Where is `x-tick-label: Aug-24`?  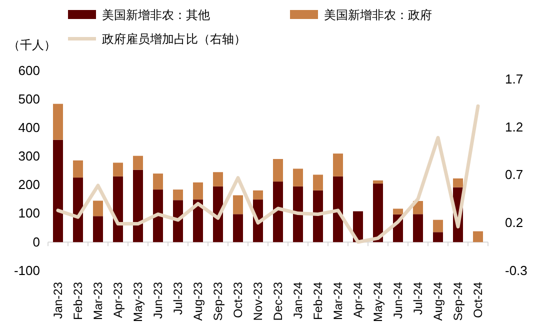 x-tick-label: Aug-24 is located at coordinates (438, 301).